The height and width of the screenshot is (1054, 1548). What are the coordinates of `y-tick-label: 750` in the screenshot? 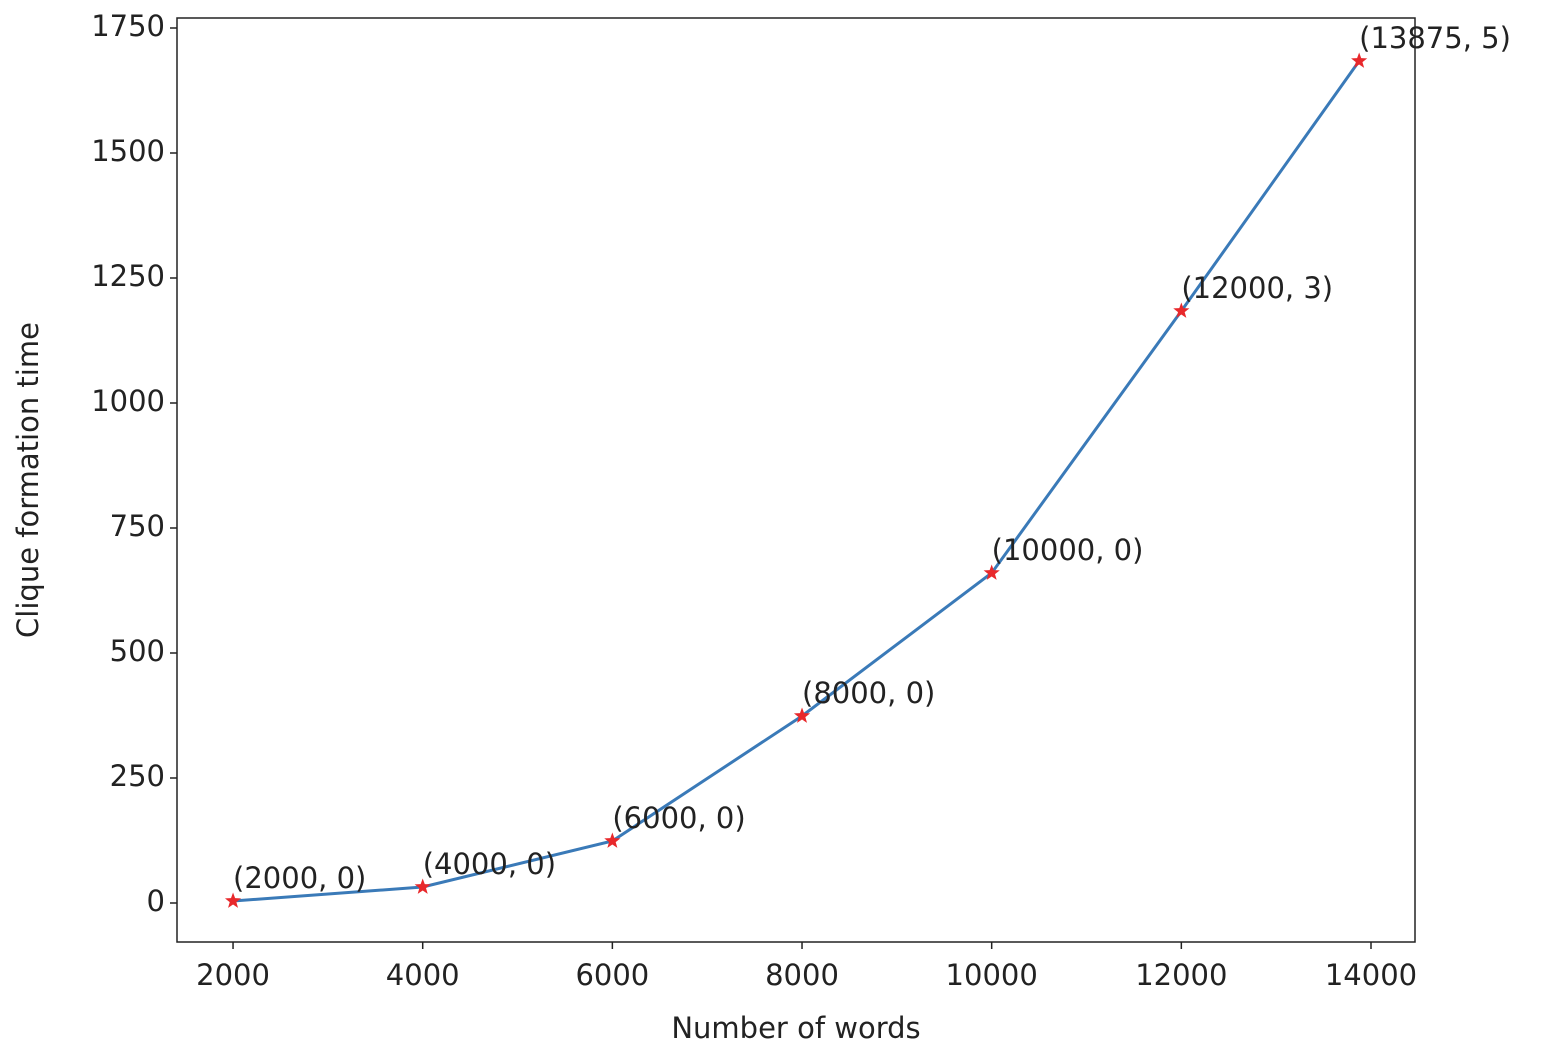 It's located at (137, 526).